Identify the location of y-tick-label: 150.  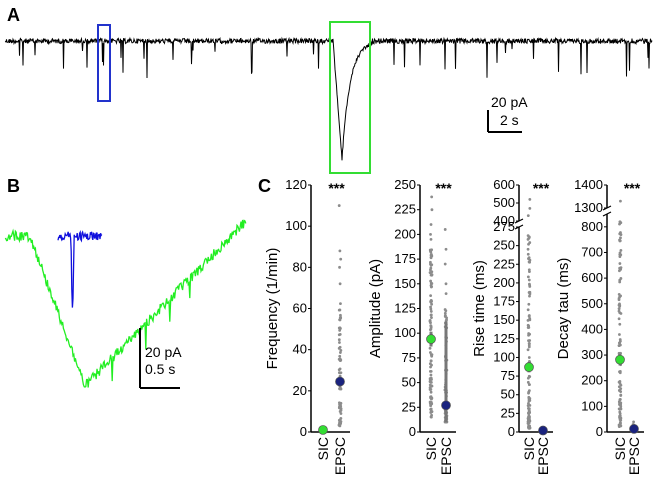
(504, 319).